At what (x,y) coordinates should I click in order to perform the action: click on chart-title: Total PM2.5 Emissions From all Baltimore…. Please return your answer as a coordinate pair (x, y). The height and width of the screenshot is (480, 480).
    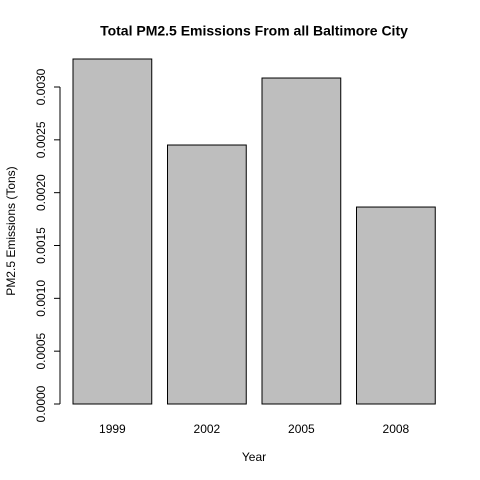
    Looking at the image, I should click on (254, 31).